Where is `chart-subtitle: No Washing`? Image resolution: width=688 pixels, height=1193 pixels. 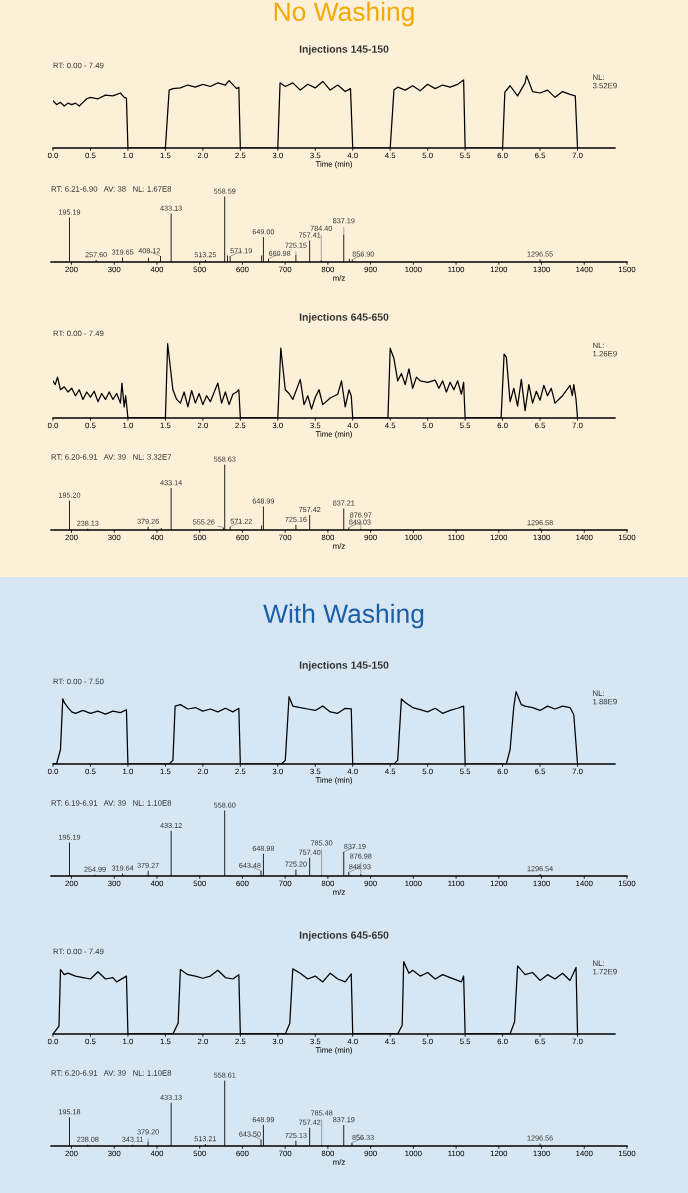
chart-subtitle: No Washing is located at coordinates (344, 14).